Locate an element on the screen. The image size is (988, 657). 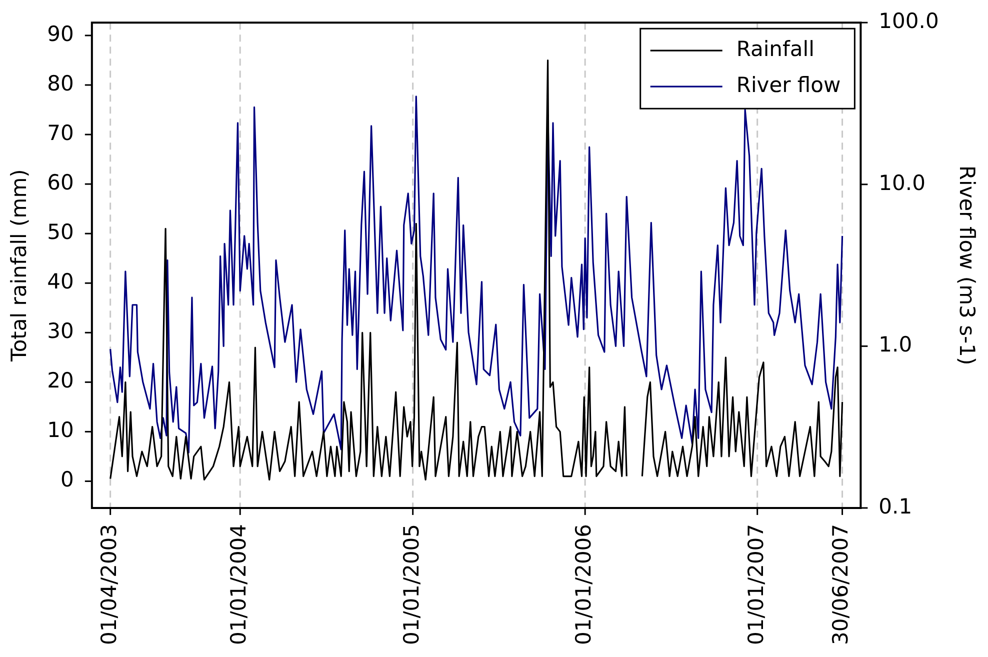
y-tick-label: 20 is located at coordinates (60, 380).